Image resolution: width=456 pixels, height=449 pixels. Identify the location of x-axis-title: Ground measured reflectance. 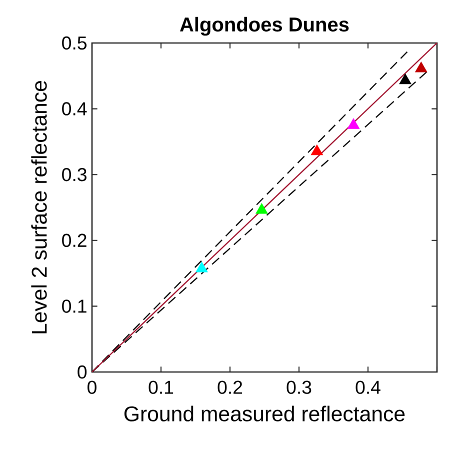
(264, 414).